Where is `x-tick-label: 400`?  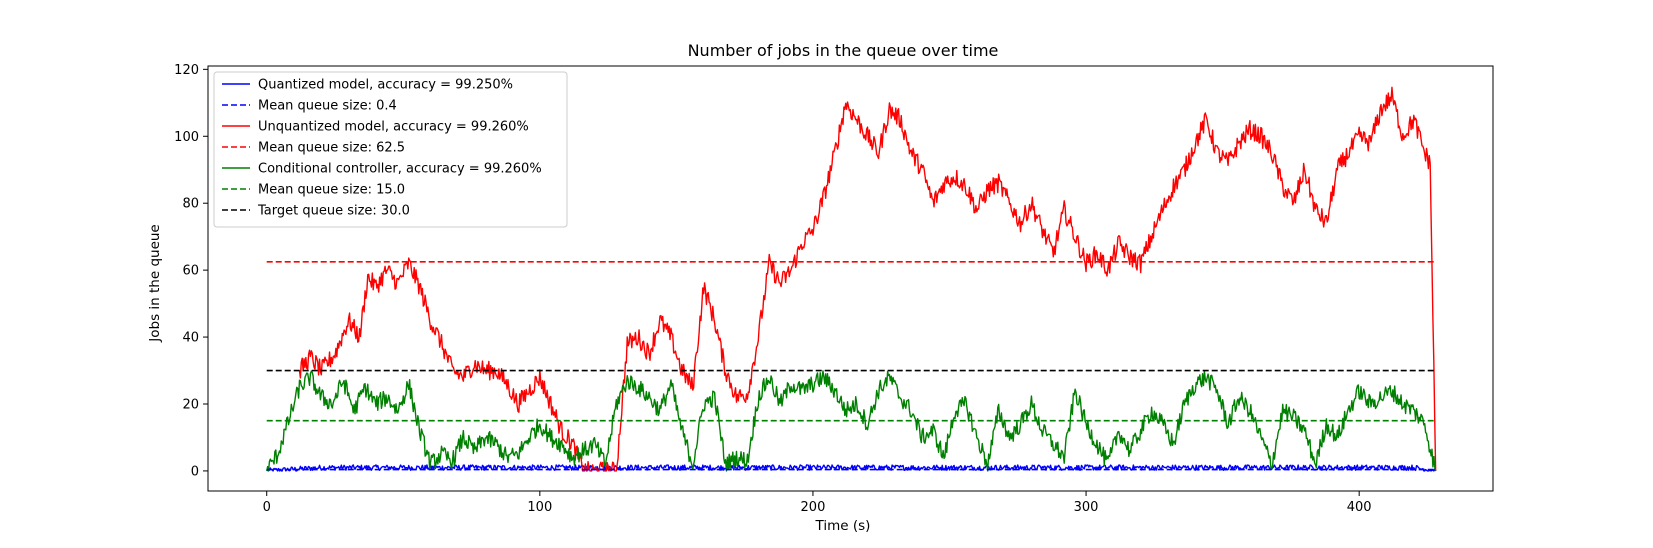 x-tick-label: 400 is located at coordinates (1359, 507).